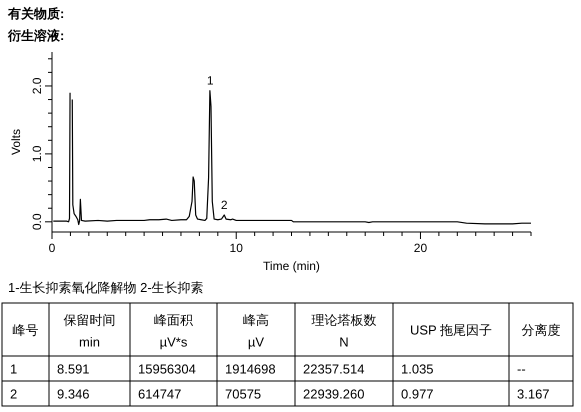 This screenshot has width=581, height=412. Describe the element at coordinates (541, 330) in the screenshot. I see `text: 分离度` at that location.